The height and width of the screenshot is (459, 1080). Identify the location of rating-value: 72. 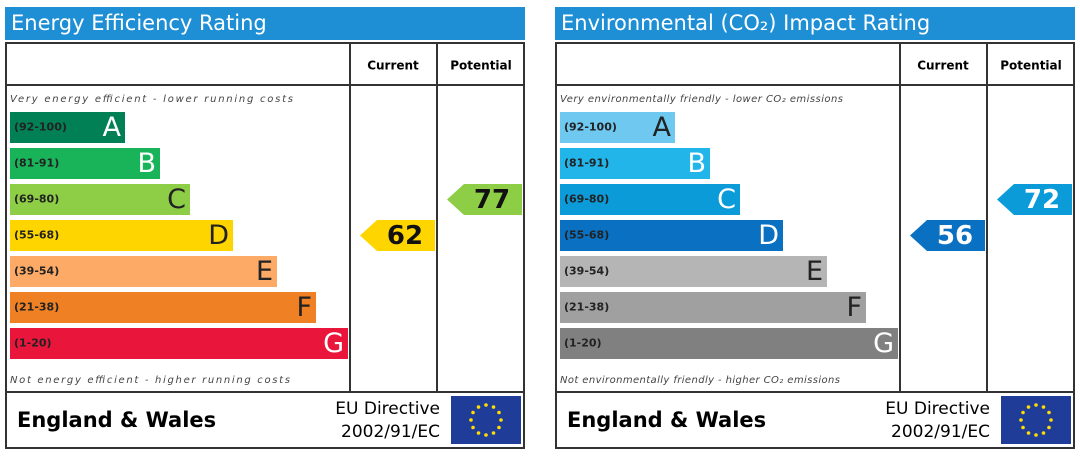
(1042, 200).